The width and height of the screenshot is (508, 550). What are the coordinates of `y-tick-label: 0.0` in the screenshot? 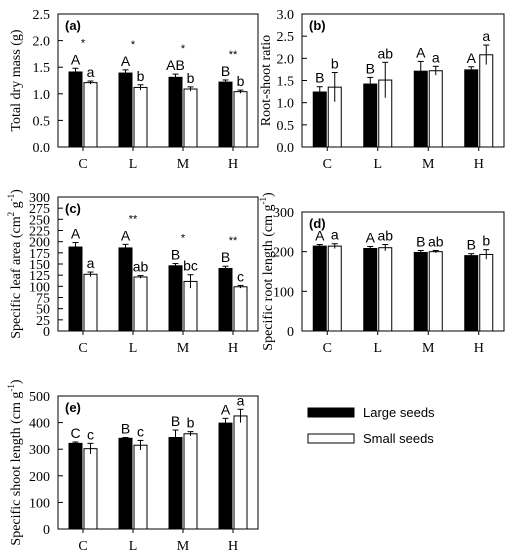 It's located at (42, 148).